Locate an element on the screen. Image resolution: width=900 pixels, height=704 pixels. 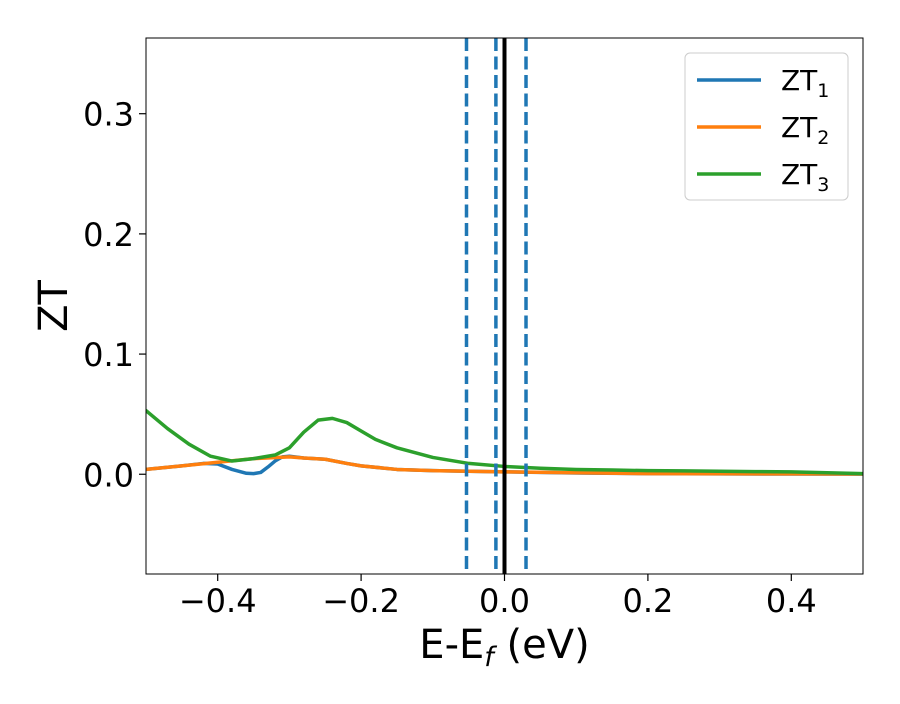
legend-label-2: ZT2 is located at coordinates (805, 130).